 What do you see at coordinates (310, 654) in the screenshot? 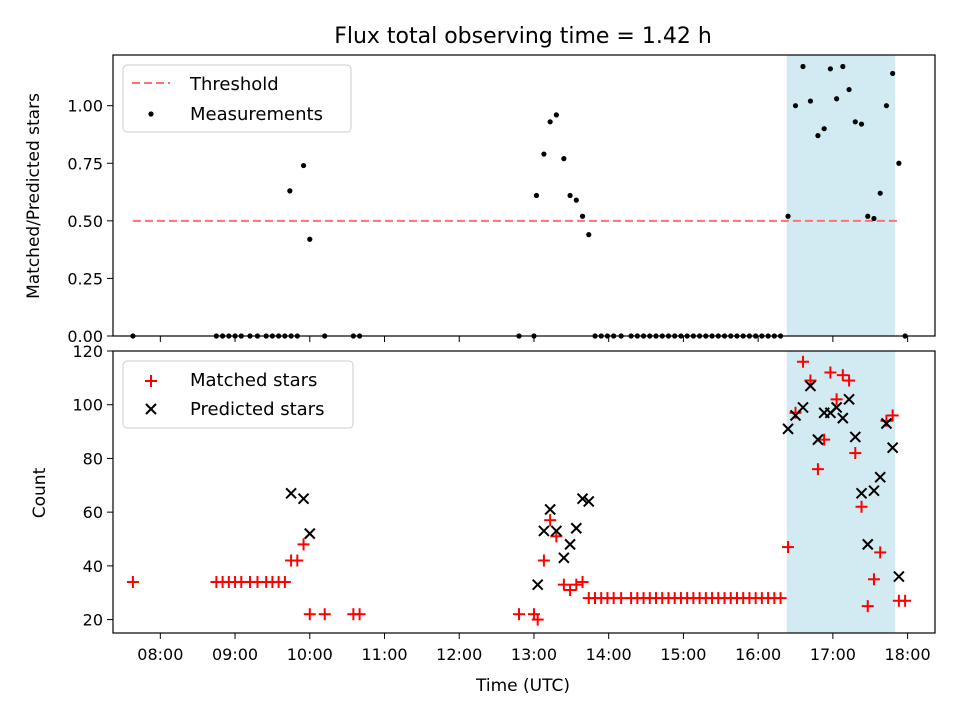
I see `x-tick-label: 10:00` at bounding box center [310, 654].